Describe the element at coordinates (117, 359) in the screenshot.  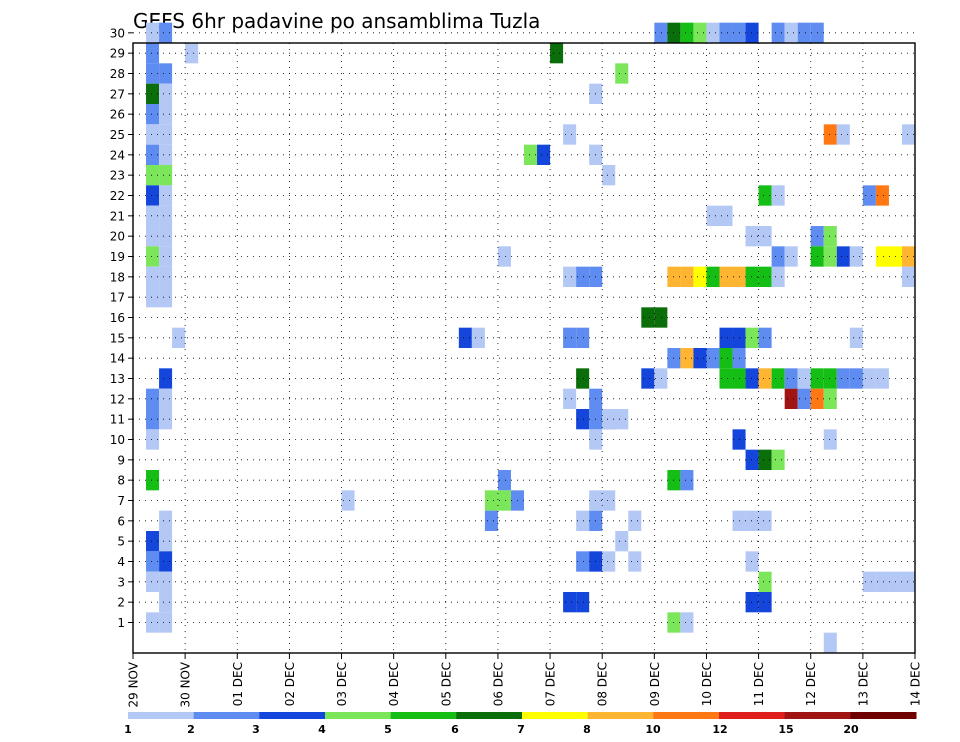
I see `y-tick-label: 14` at that location.